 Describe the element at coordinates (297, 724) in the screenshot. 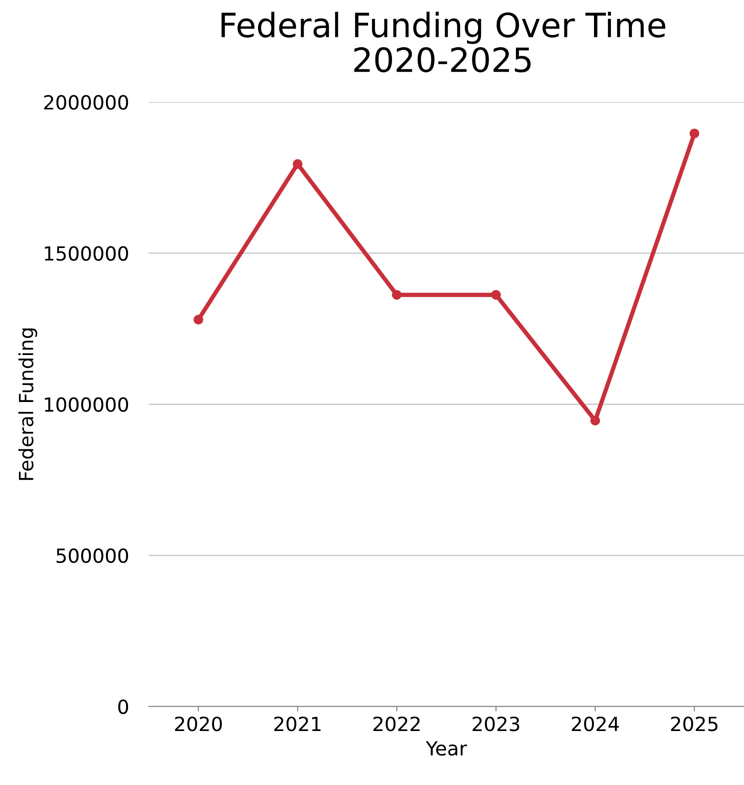

I see `x-tick-label: 2021` at that location.